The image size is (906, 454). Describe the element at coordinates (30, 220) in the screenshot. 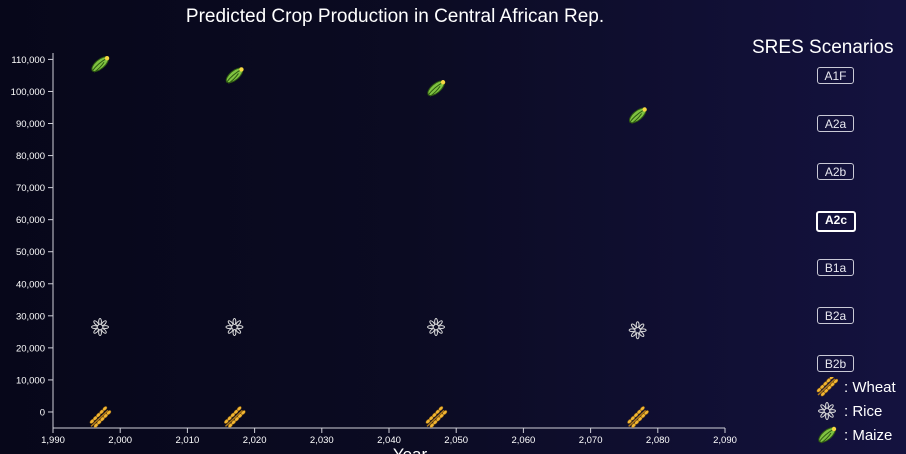

I see `y-tick-label: 60,000` at that location.